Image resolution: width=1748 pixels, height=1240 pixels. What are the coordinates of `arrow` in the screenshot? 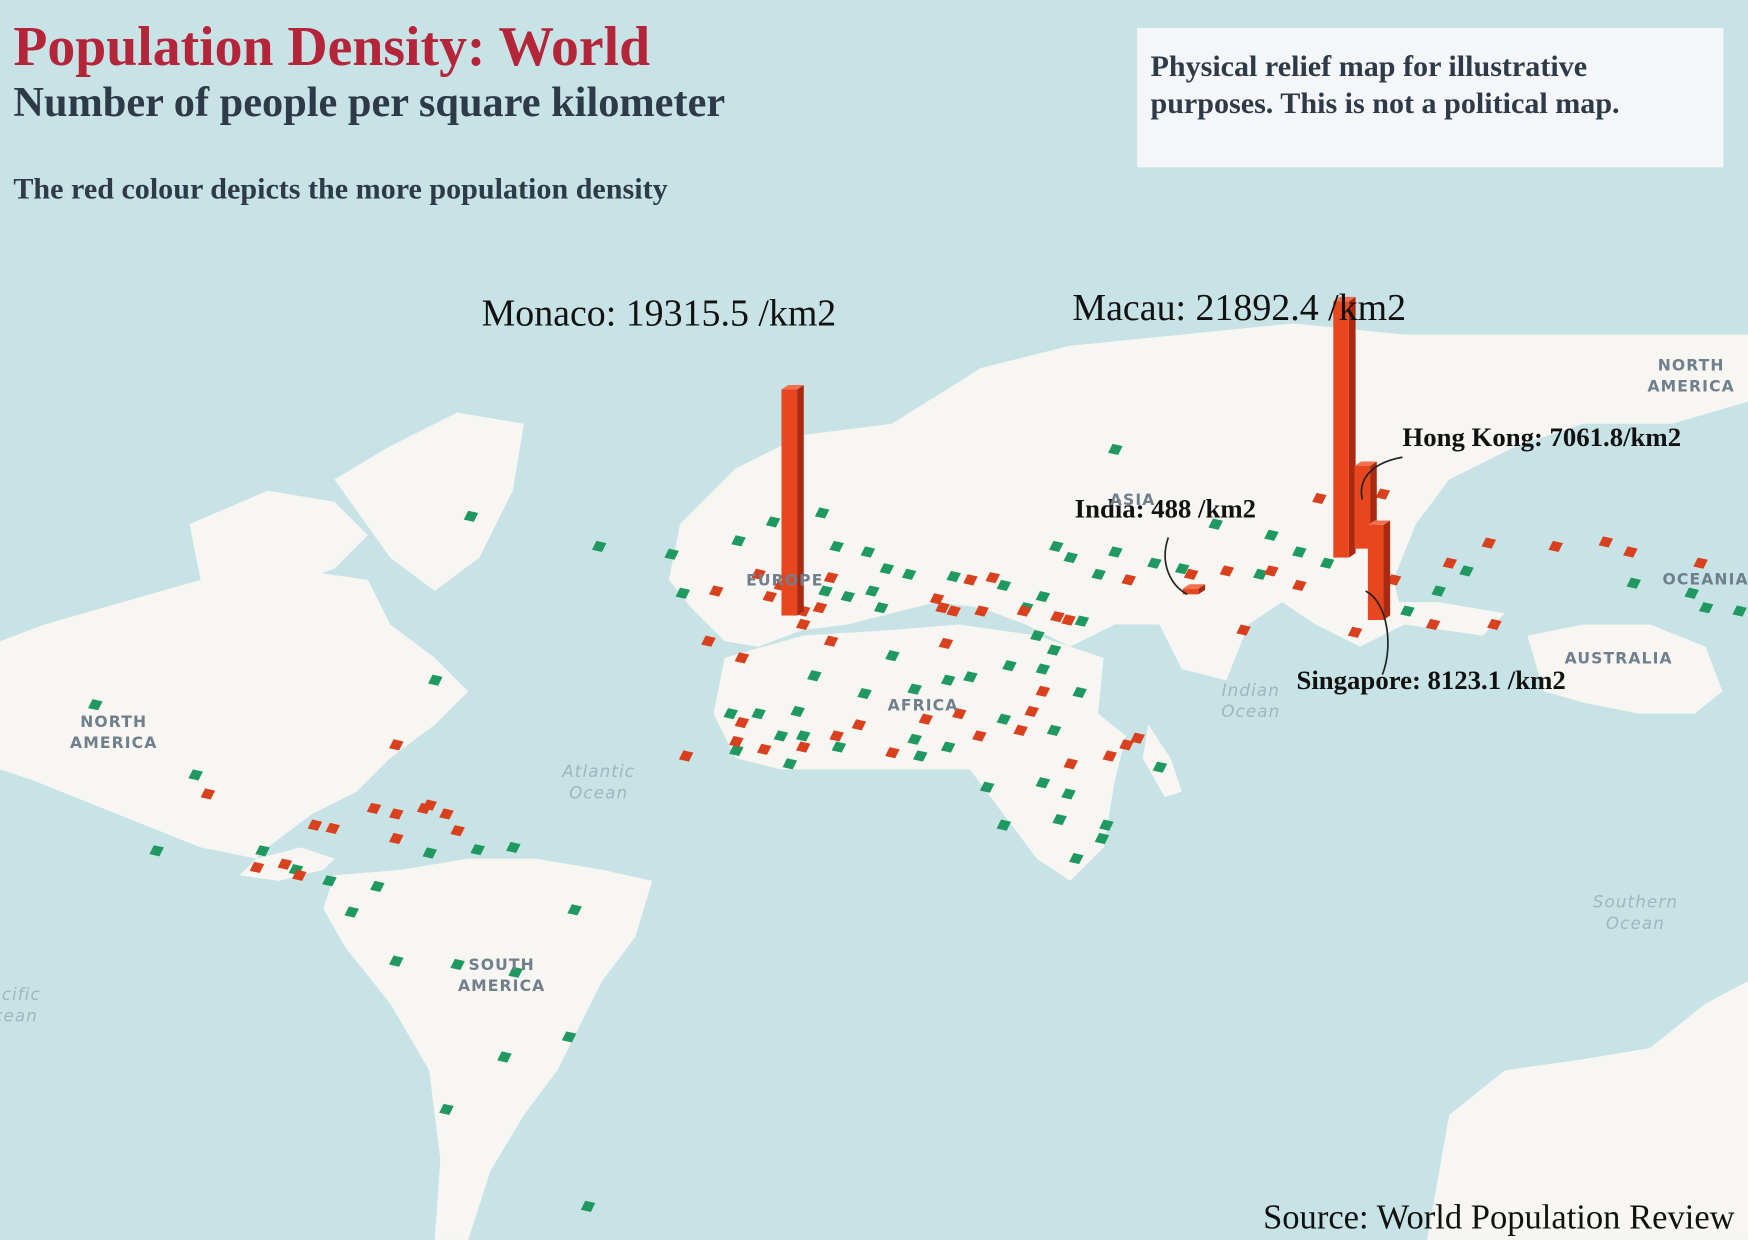 It's located at (1176, 566).